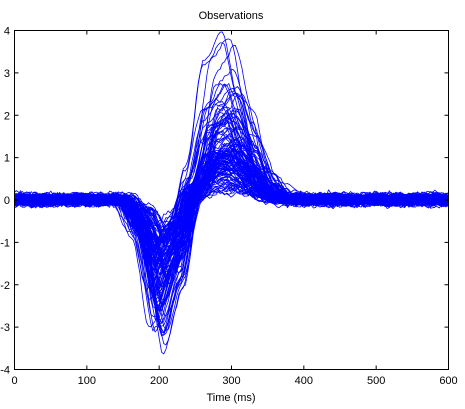 This screenshot has width=465, height=409. What do you see at coordinates (5, 328) in the screenshot?
I see `y-tick-label: -3` at bounding box center [5, 328].